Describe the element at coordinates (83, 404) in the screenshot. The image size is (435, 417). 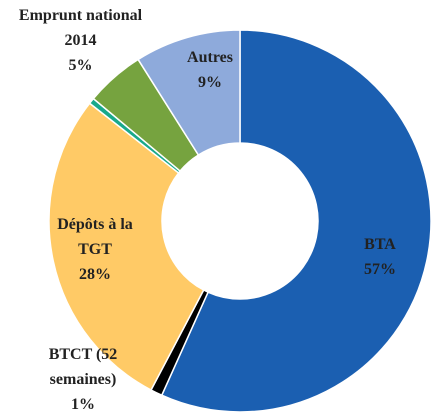
I see `value-label: 1%` at that location.